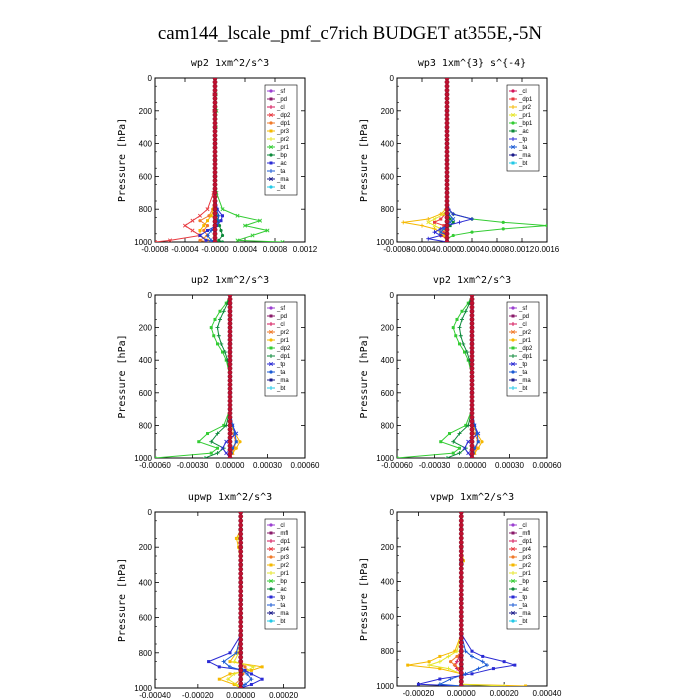 This screenshot has height=700, width=700. What do you see at coordinates (283, 550) in the screenshot?
I see `legend-pr4-label: _pr4` at bounding box center [283, 550].